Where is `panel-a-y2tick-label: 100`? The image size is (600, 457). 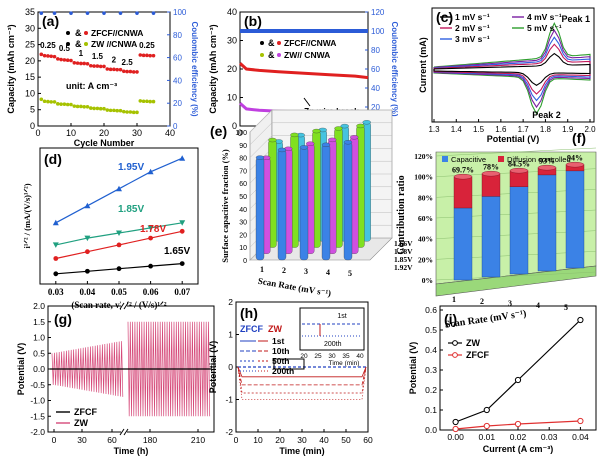
panel-a-y2tick-label: 100 is located at coordinates (180, 12).